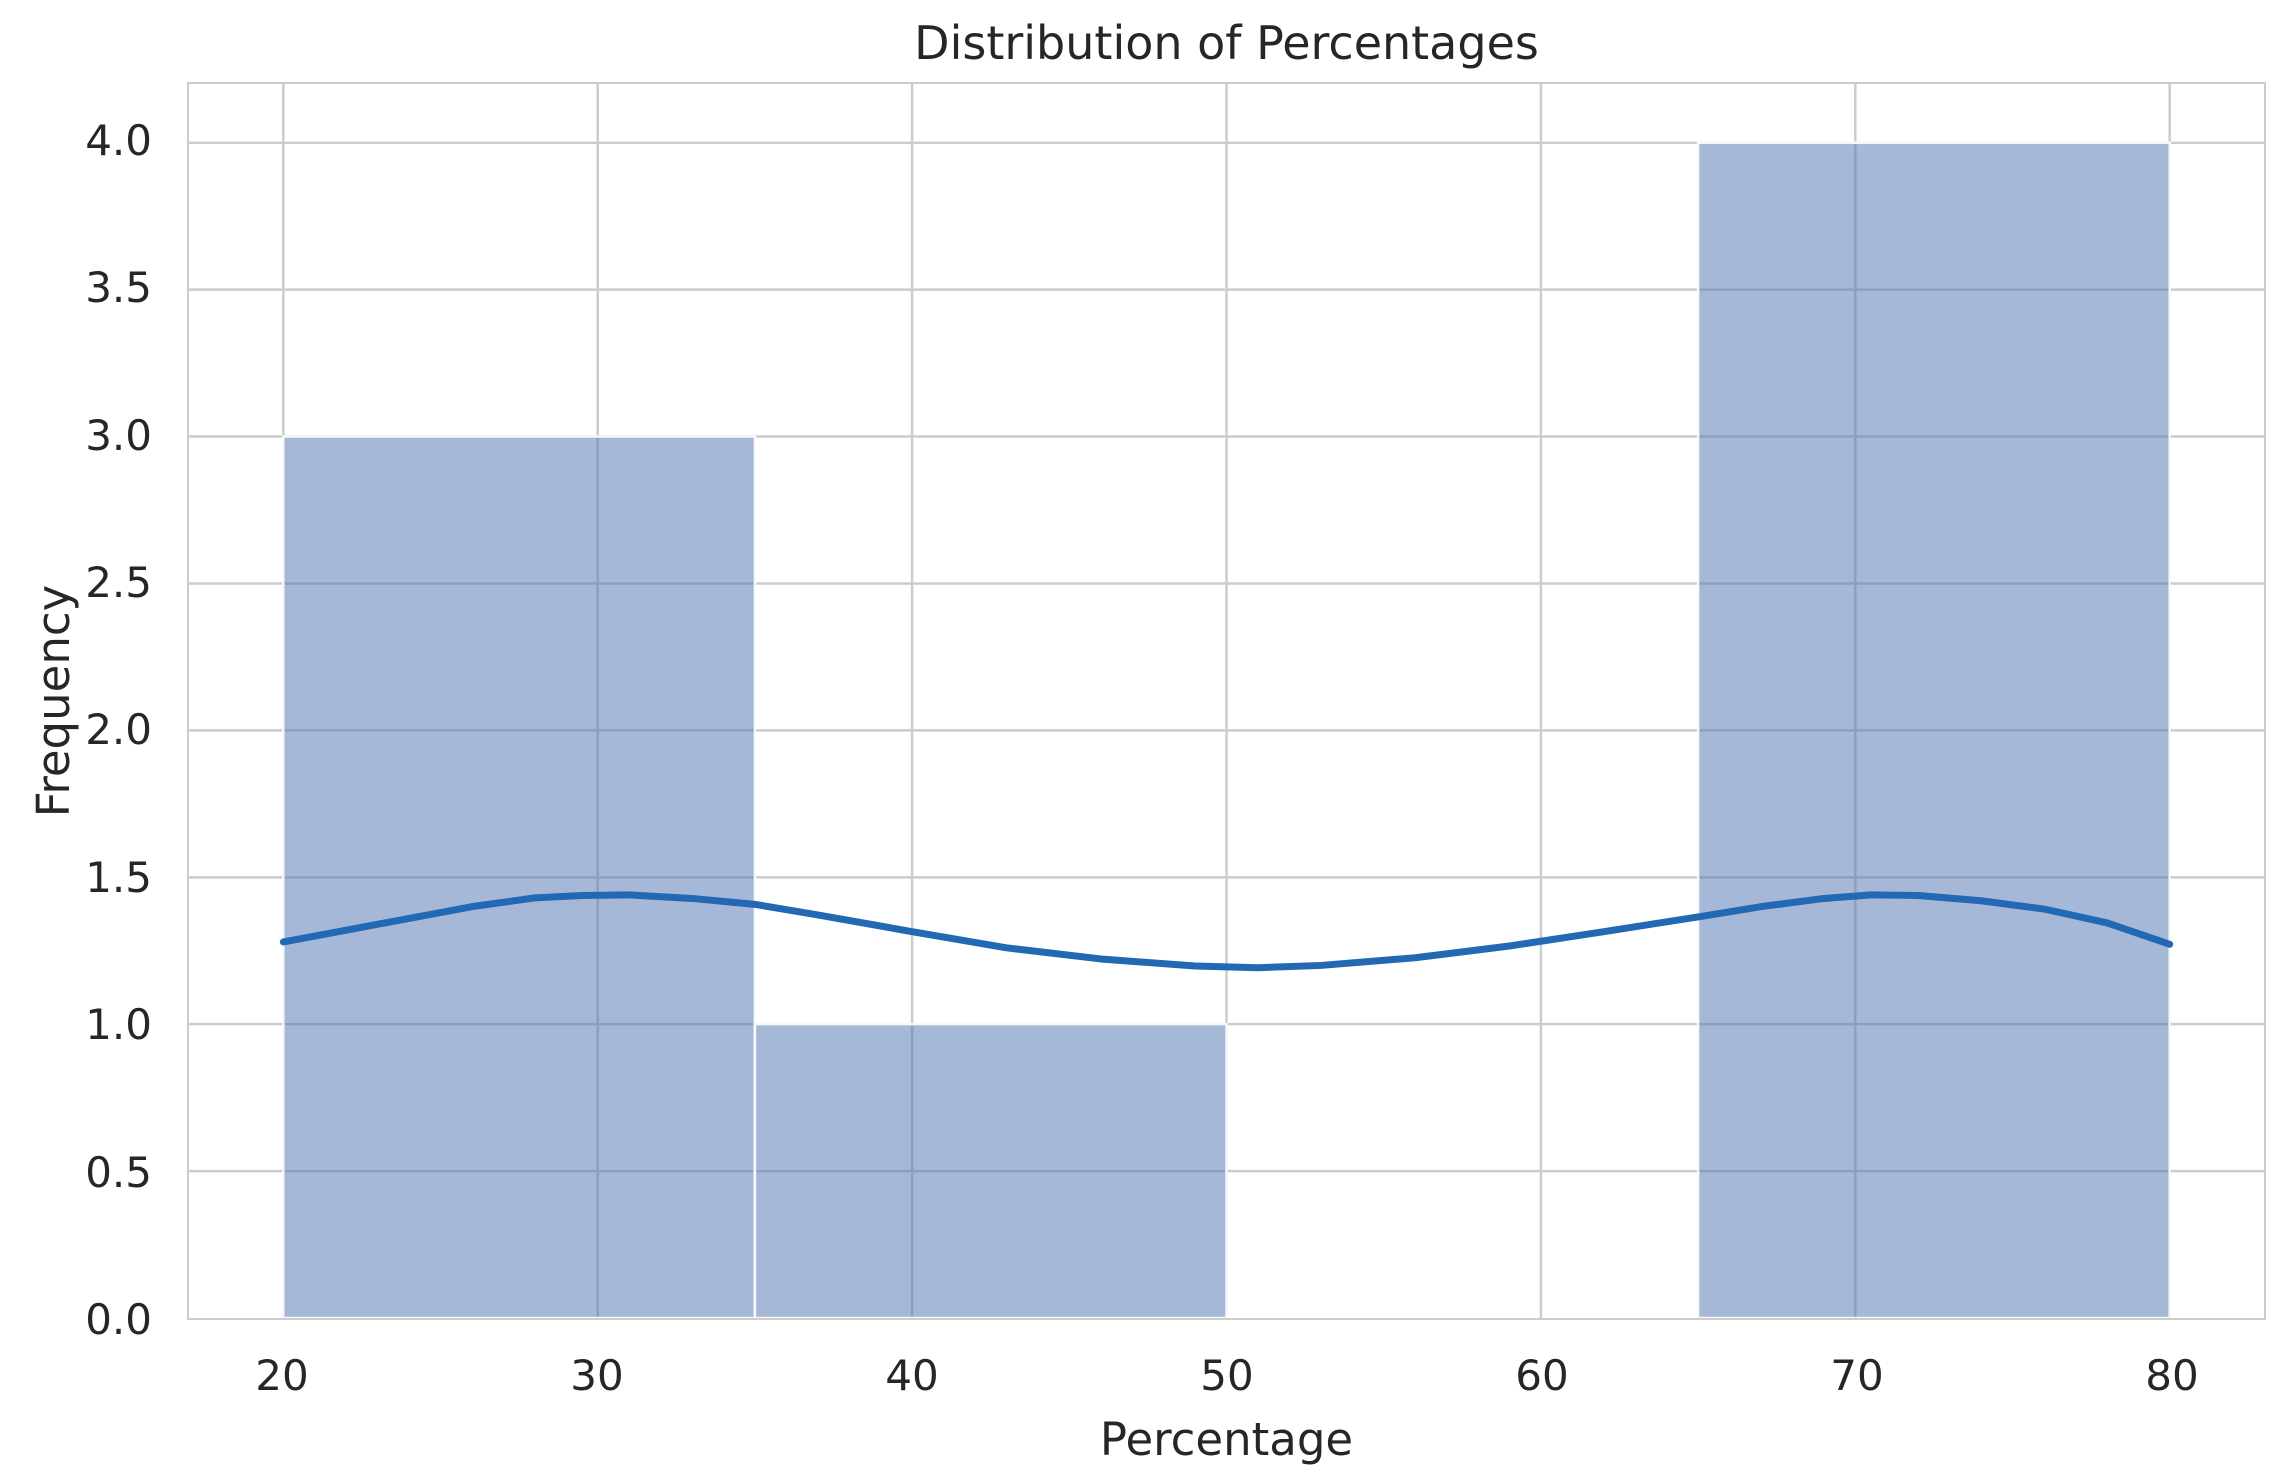 This screenshot has width=2284, height=1481. What do you see at coordinates (118, 435) in the screenshot?
I see `y-tick-label: 3.0` at bounding box center [118, 435].